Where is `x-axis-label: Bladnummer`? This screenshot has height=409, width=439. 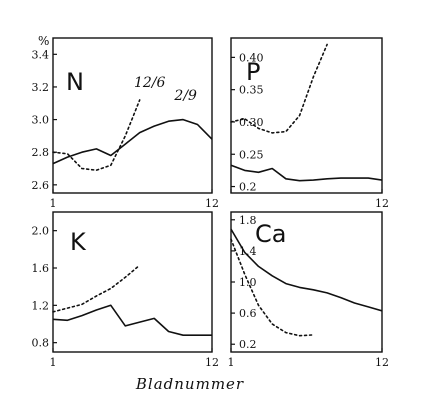
x-axis-label: Bladnummer is located at coordinates (189, 384).